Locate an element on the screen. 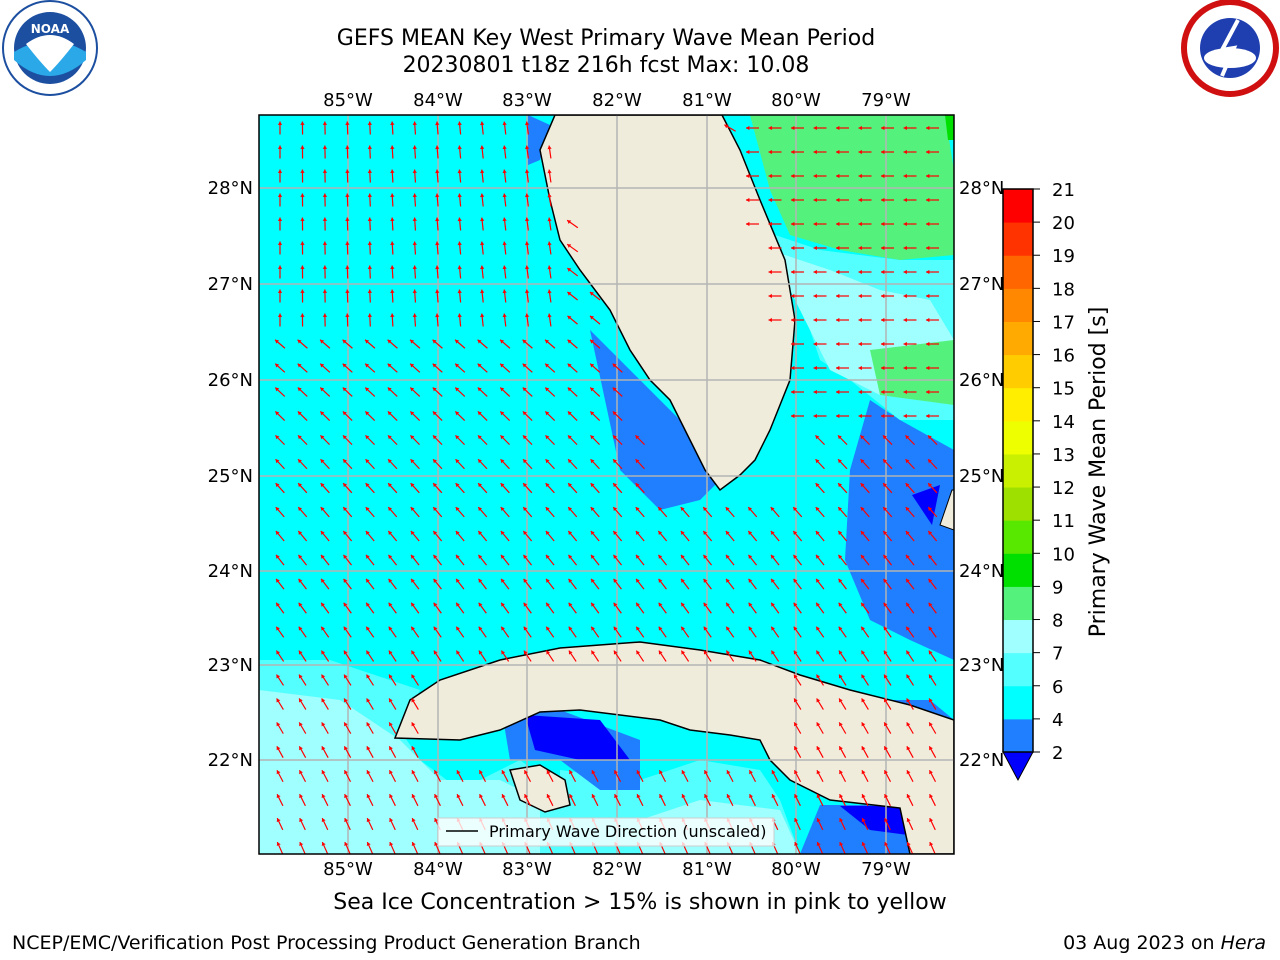 The height and width of the screenshot is (960, 1280). lat-label: 25°N is located at coordinates (230, 476).